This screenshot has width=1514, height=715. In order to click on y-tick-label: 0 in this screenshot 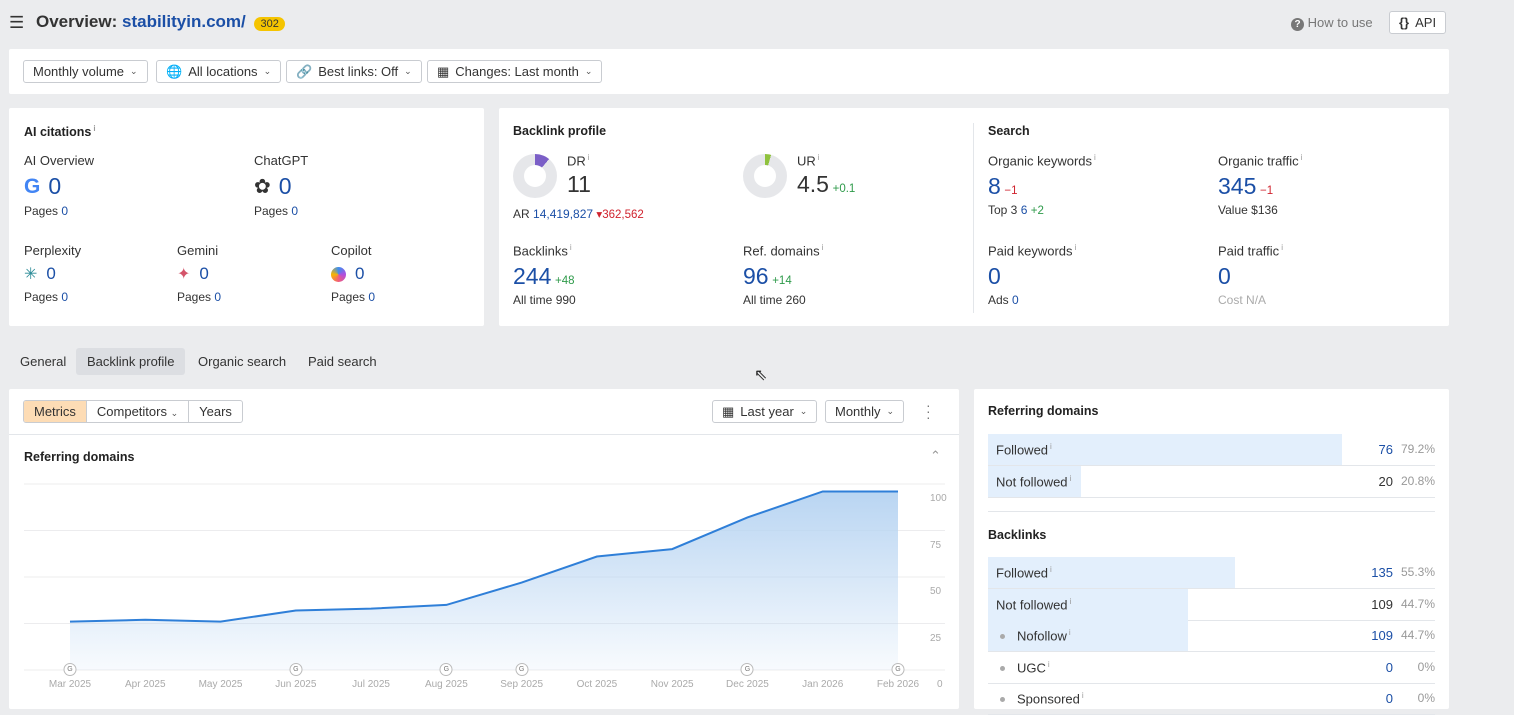, I will do `click(940, 684)`.